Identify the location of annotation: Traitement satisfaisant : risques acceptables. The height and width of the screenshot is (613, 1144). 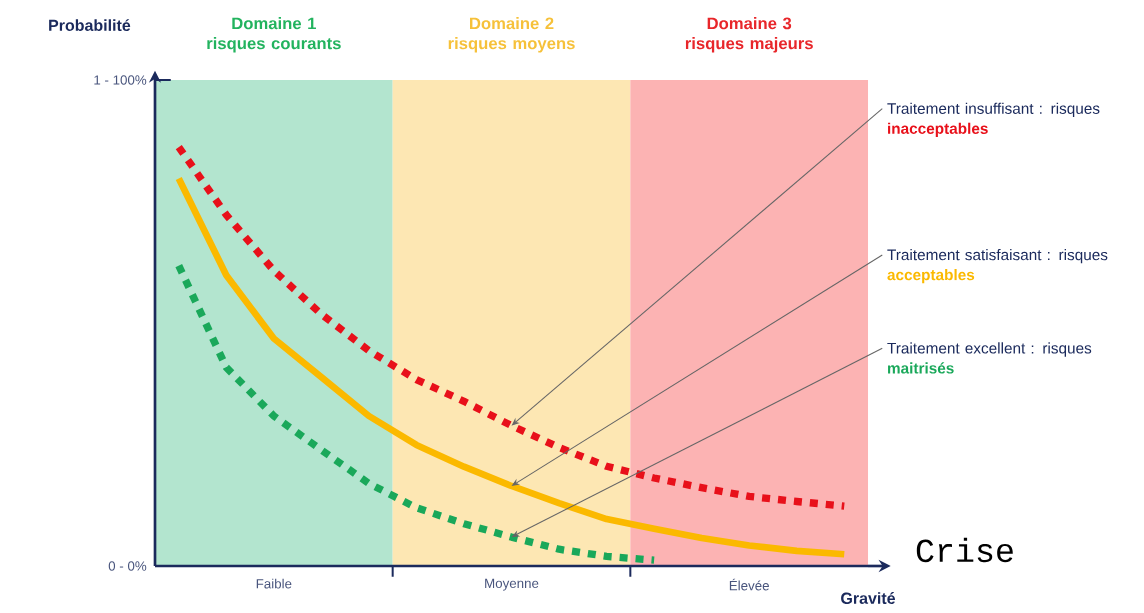
(997, 266).